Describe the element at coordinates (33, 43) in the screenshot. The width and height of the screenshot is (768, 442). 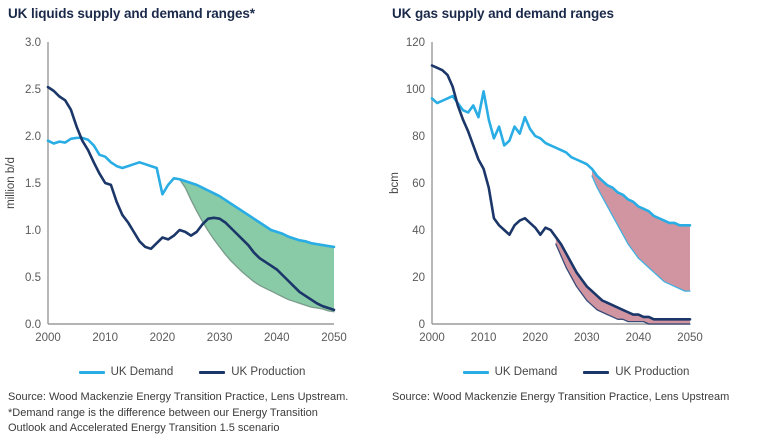
I see `y-axis-tick-label: 3.0` at that location.